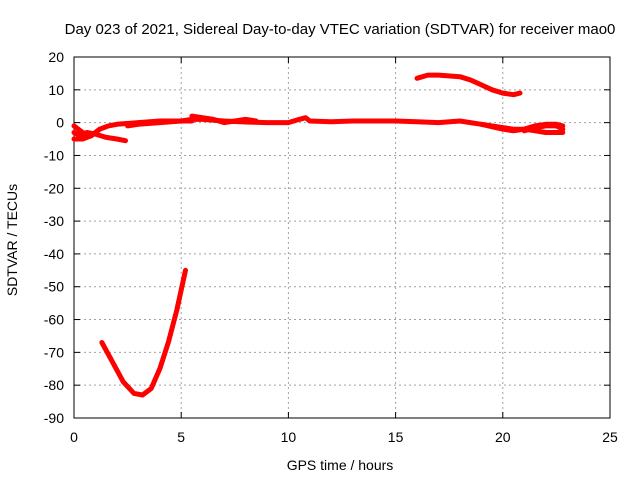  What do you see at coordinates (56, 57) in the screenshot?
I see `y-tick-label: 20` at bounding box center [56, 57].